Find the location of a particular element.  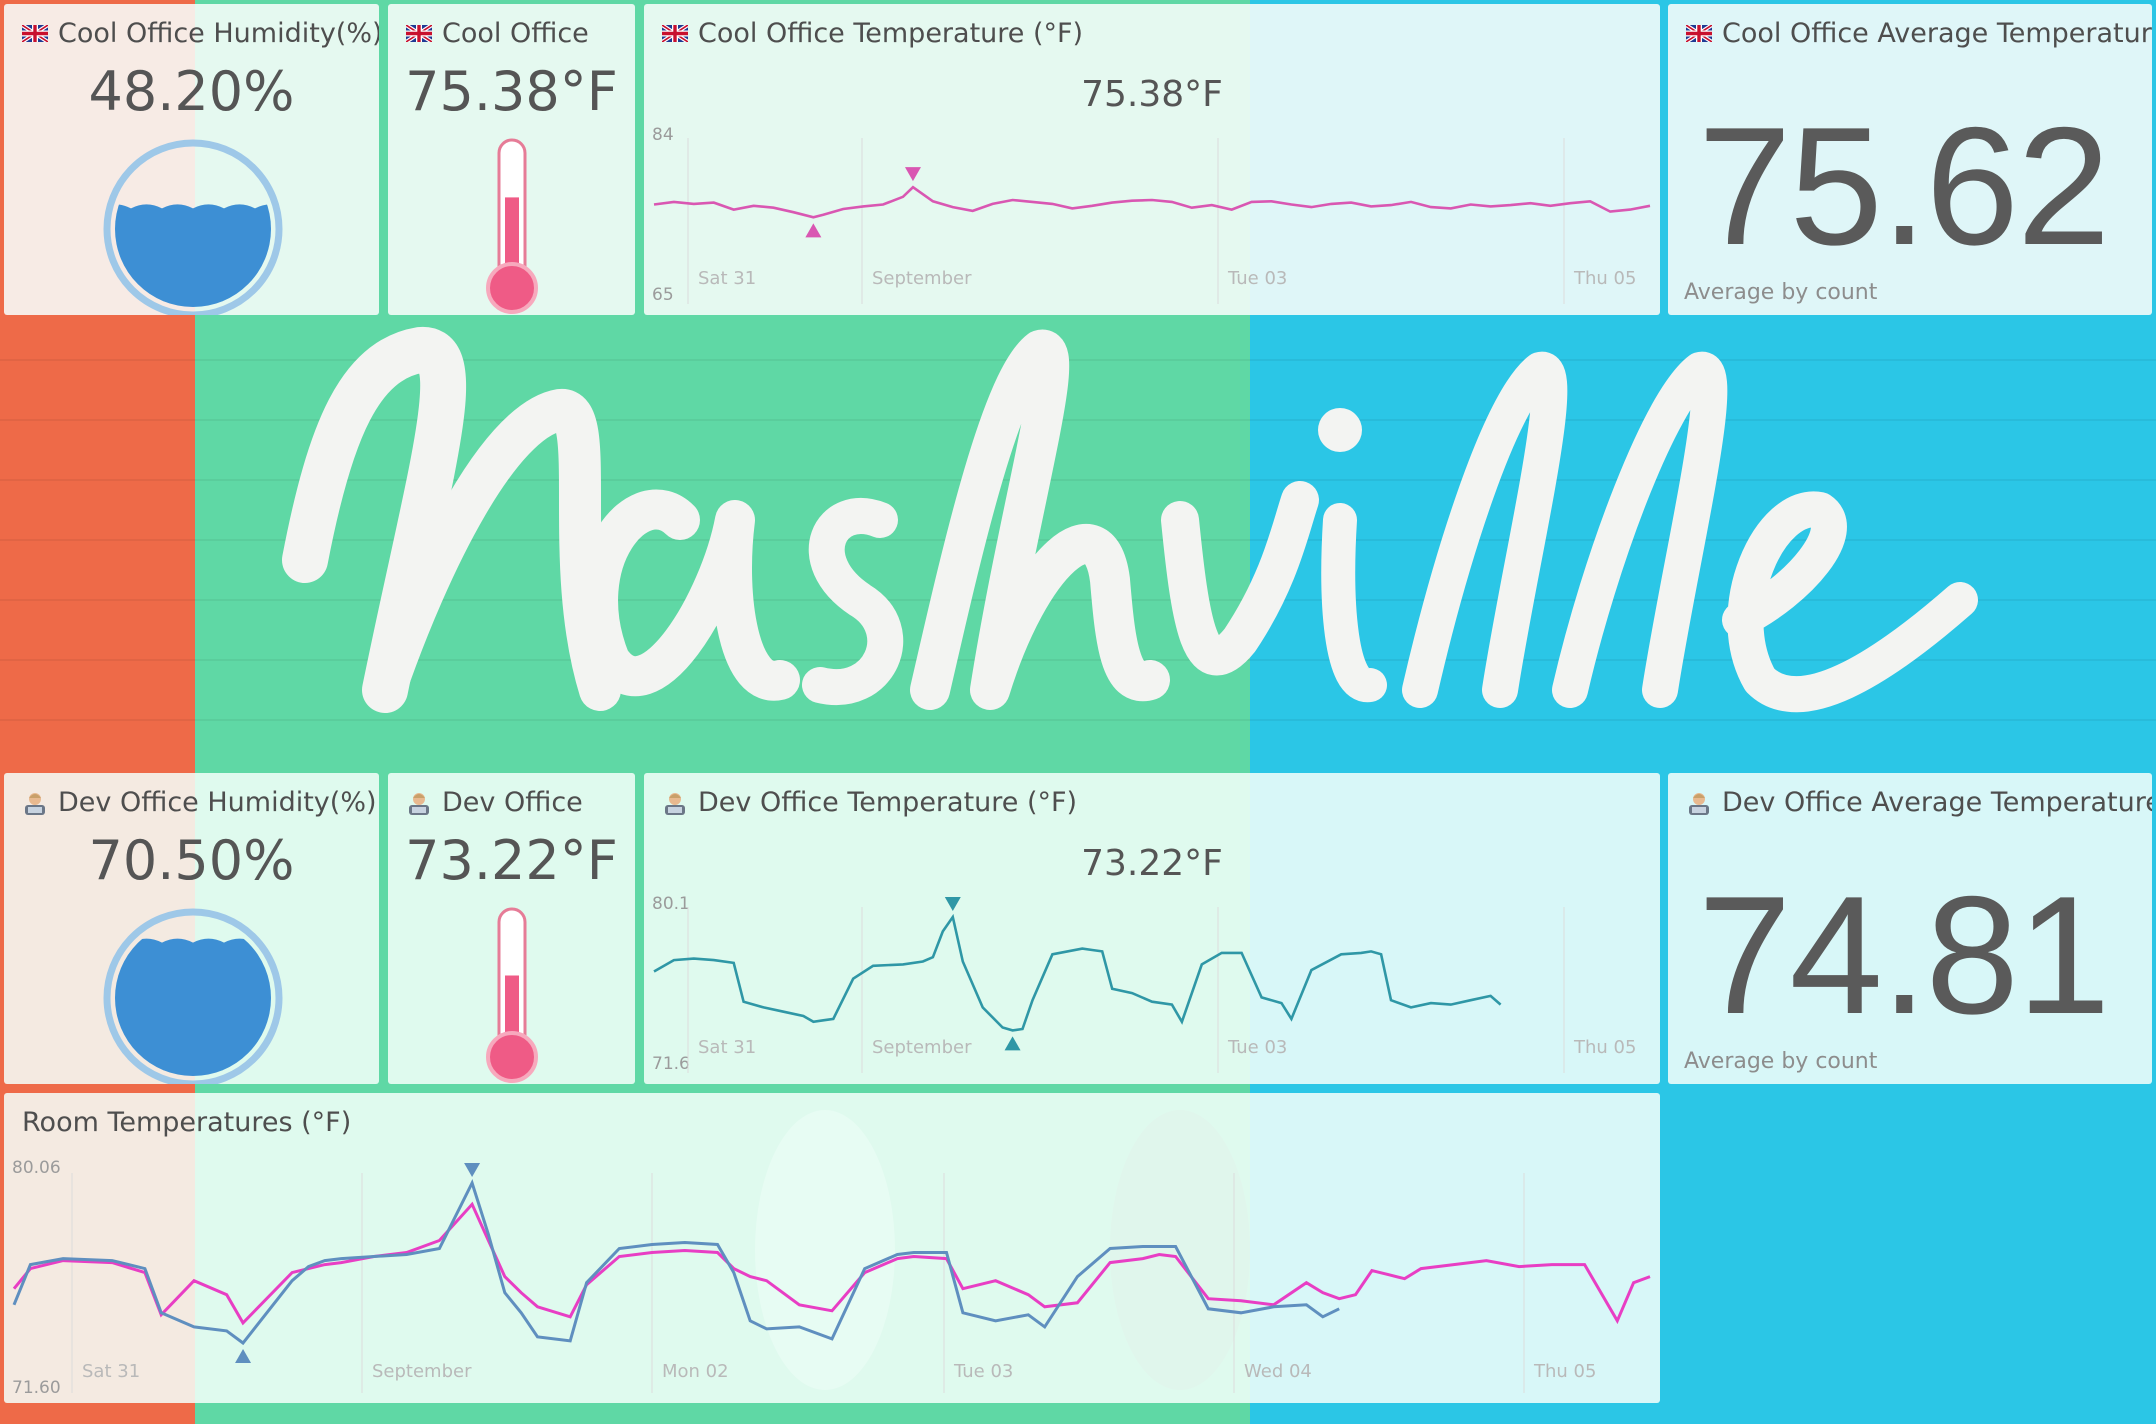

cool-humidity-tile: Cool Office Humidity(%) 48.20% is located at coordinates (191, 159).